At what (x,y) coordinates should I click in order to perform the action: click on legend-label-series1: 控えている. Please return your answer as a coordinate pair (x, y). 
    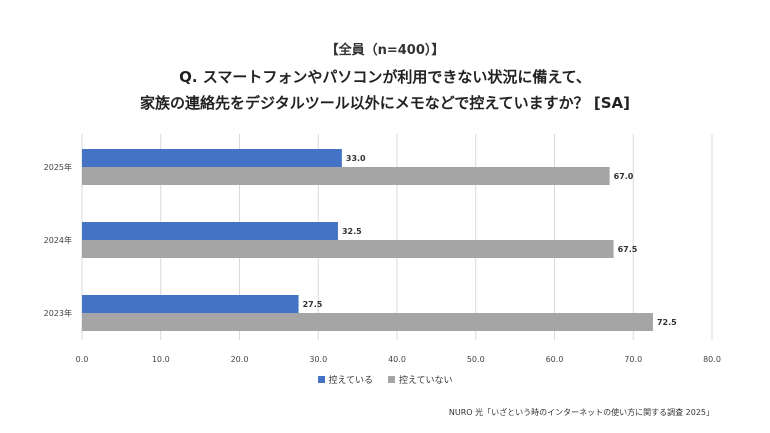
    Looking at the image, I should click on (351, 381).